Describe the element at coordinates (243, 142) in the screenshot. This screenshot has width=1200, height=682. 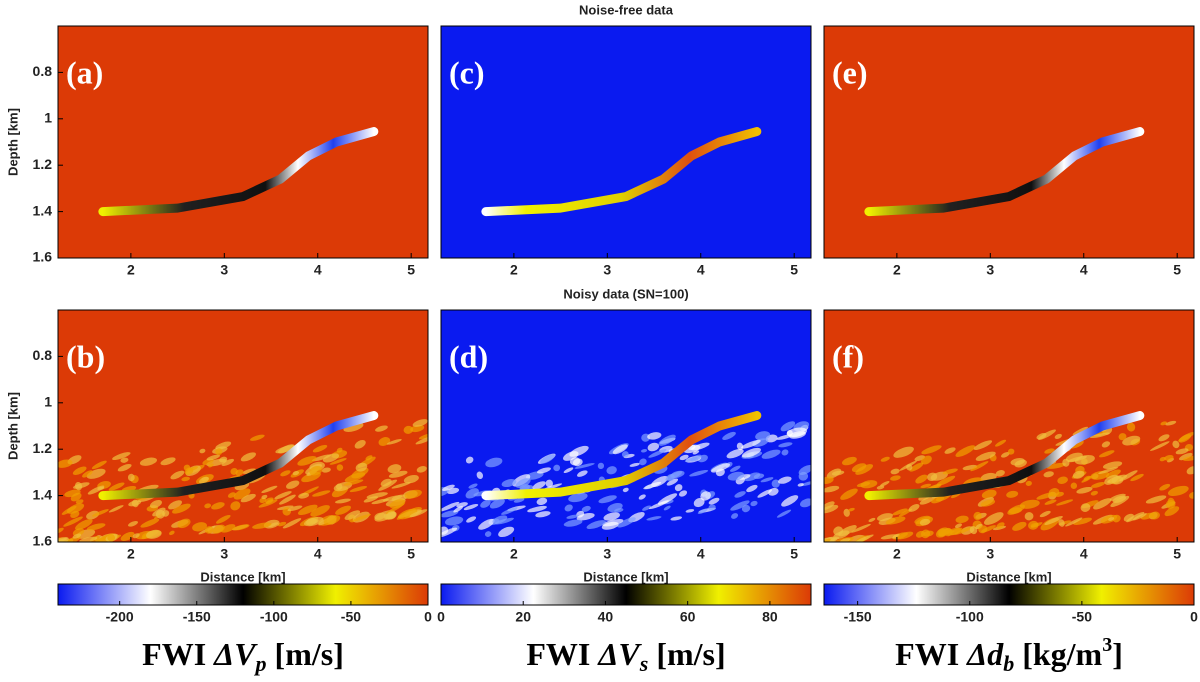
I see `panel` at that location.